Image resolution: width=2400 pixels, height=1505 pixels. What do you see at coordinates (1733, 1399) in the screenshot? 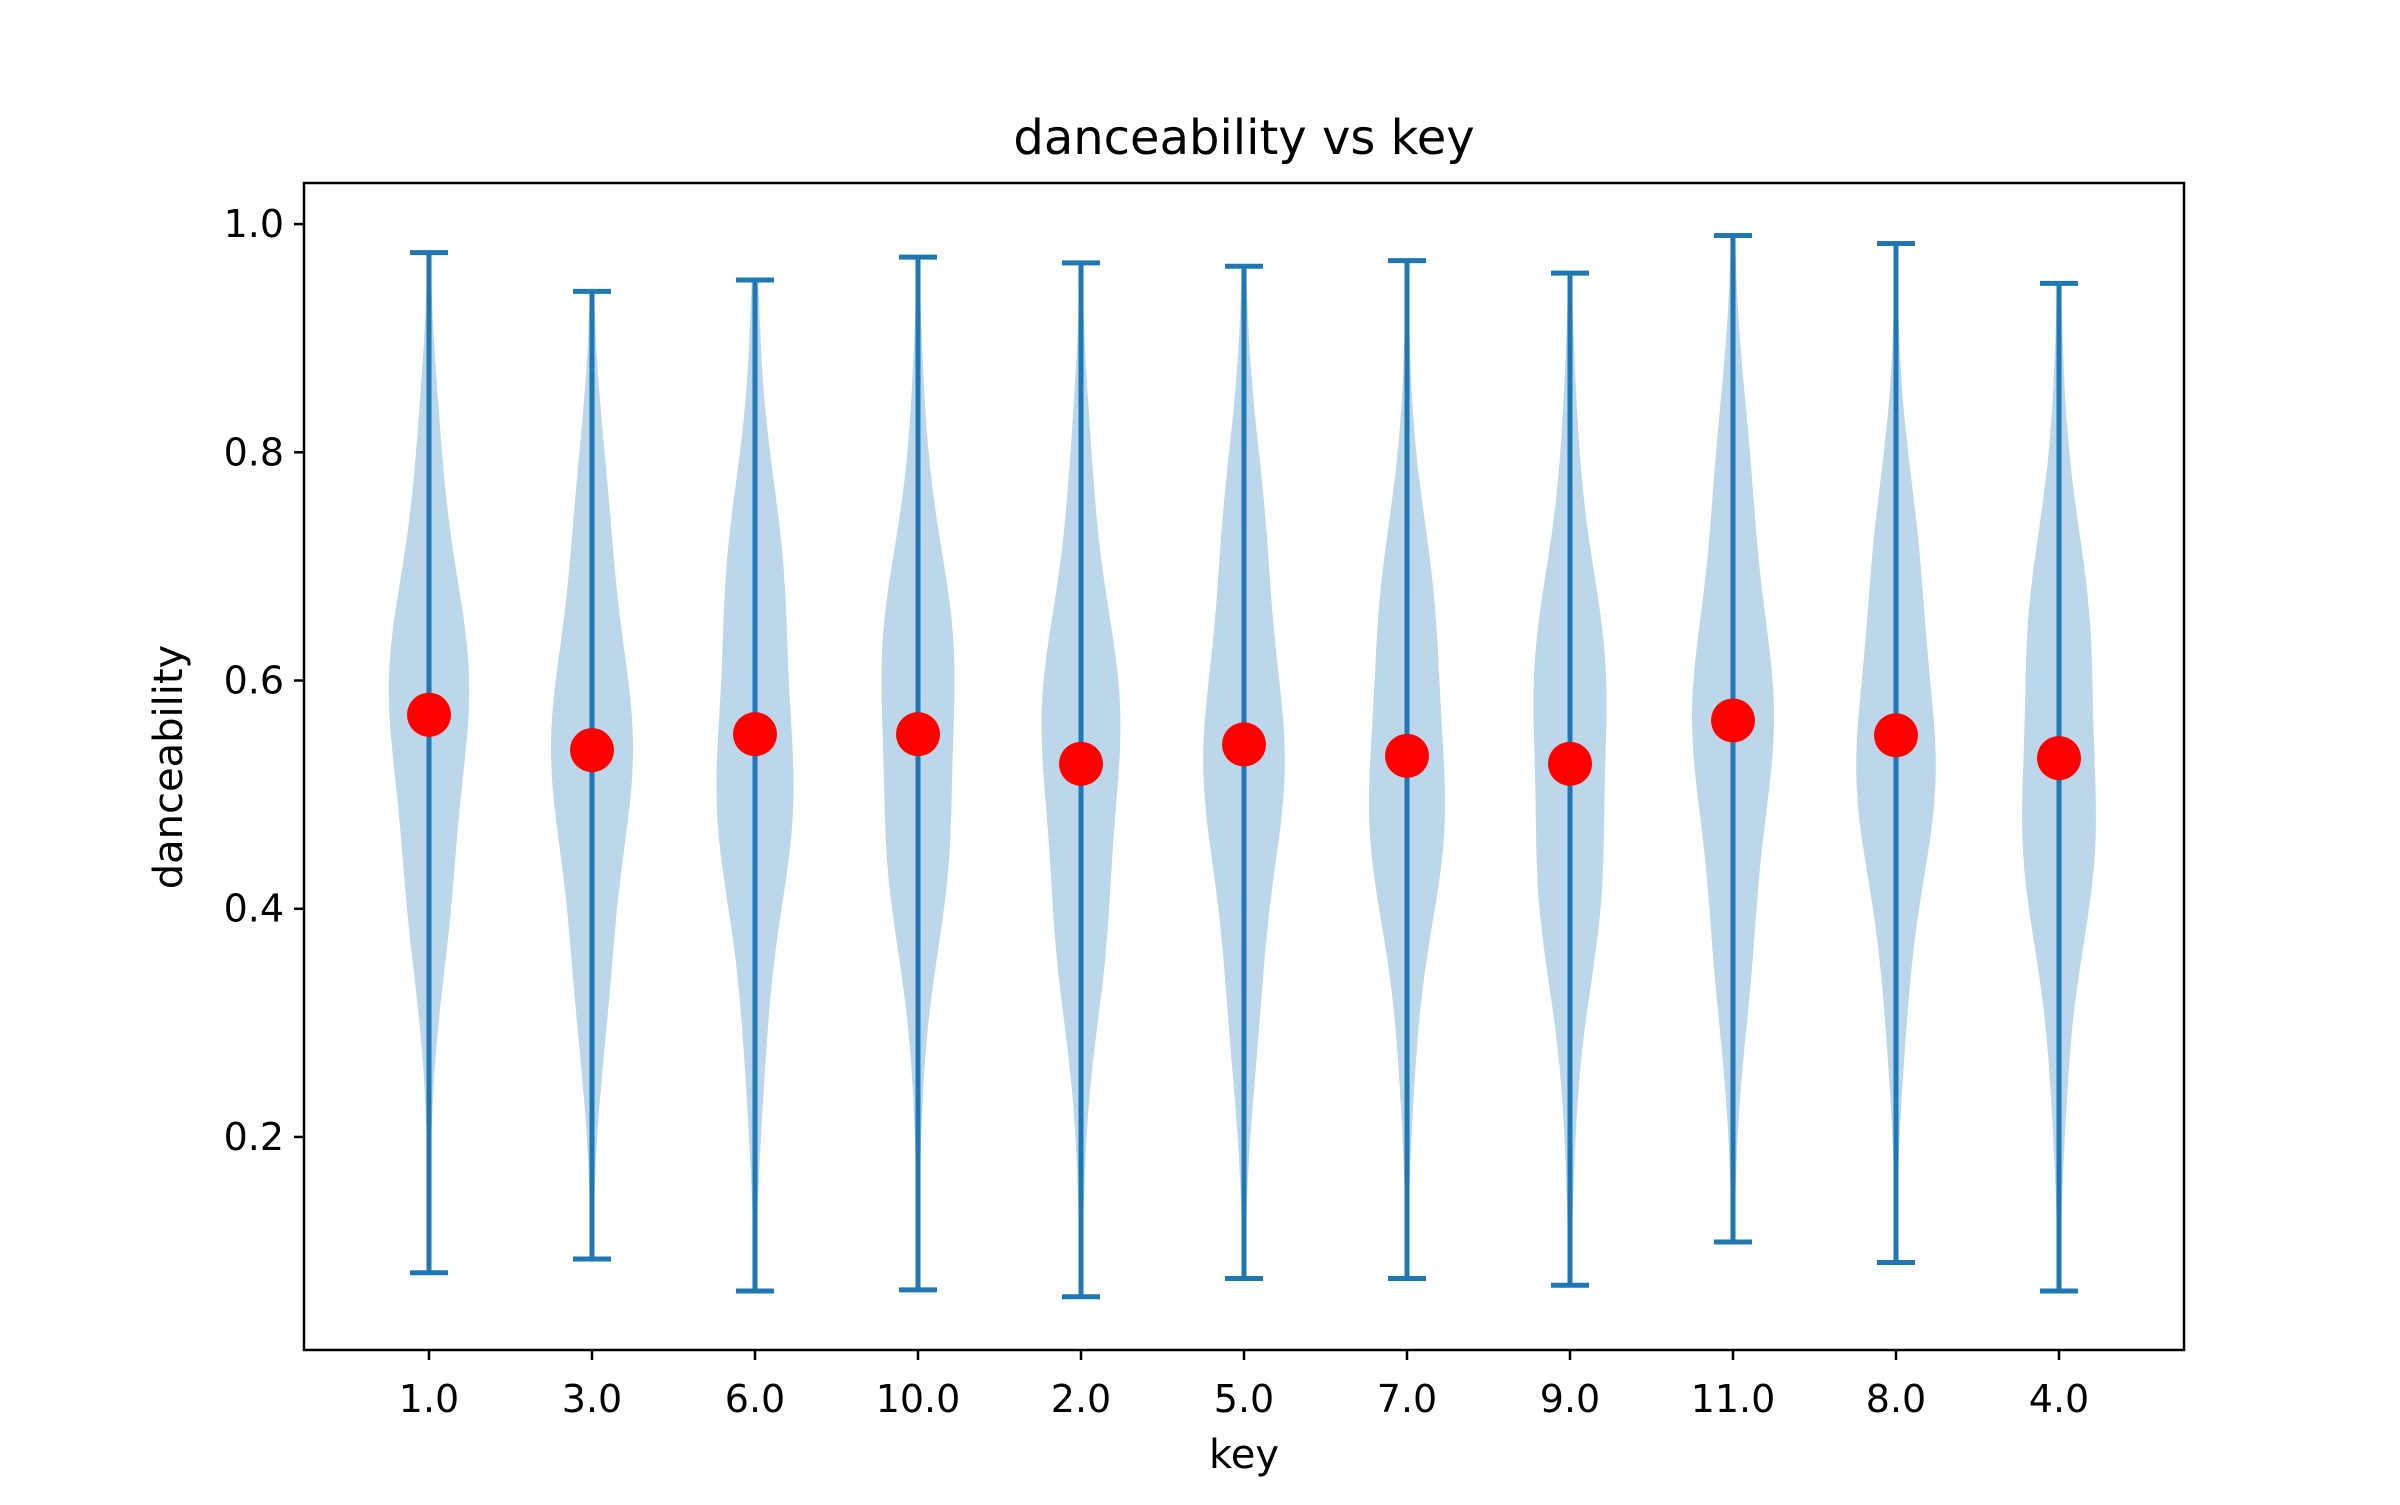
I see `x-tick-label: 11.0` at bounding box center [1733, 1399].